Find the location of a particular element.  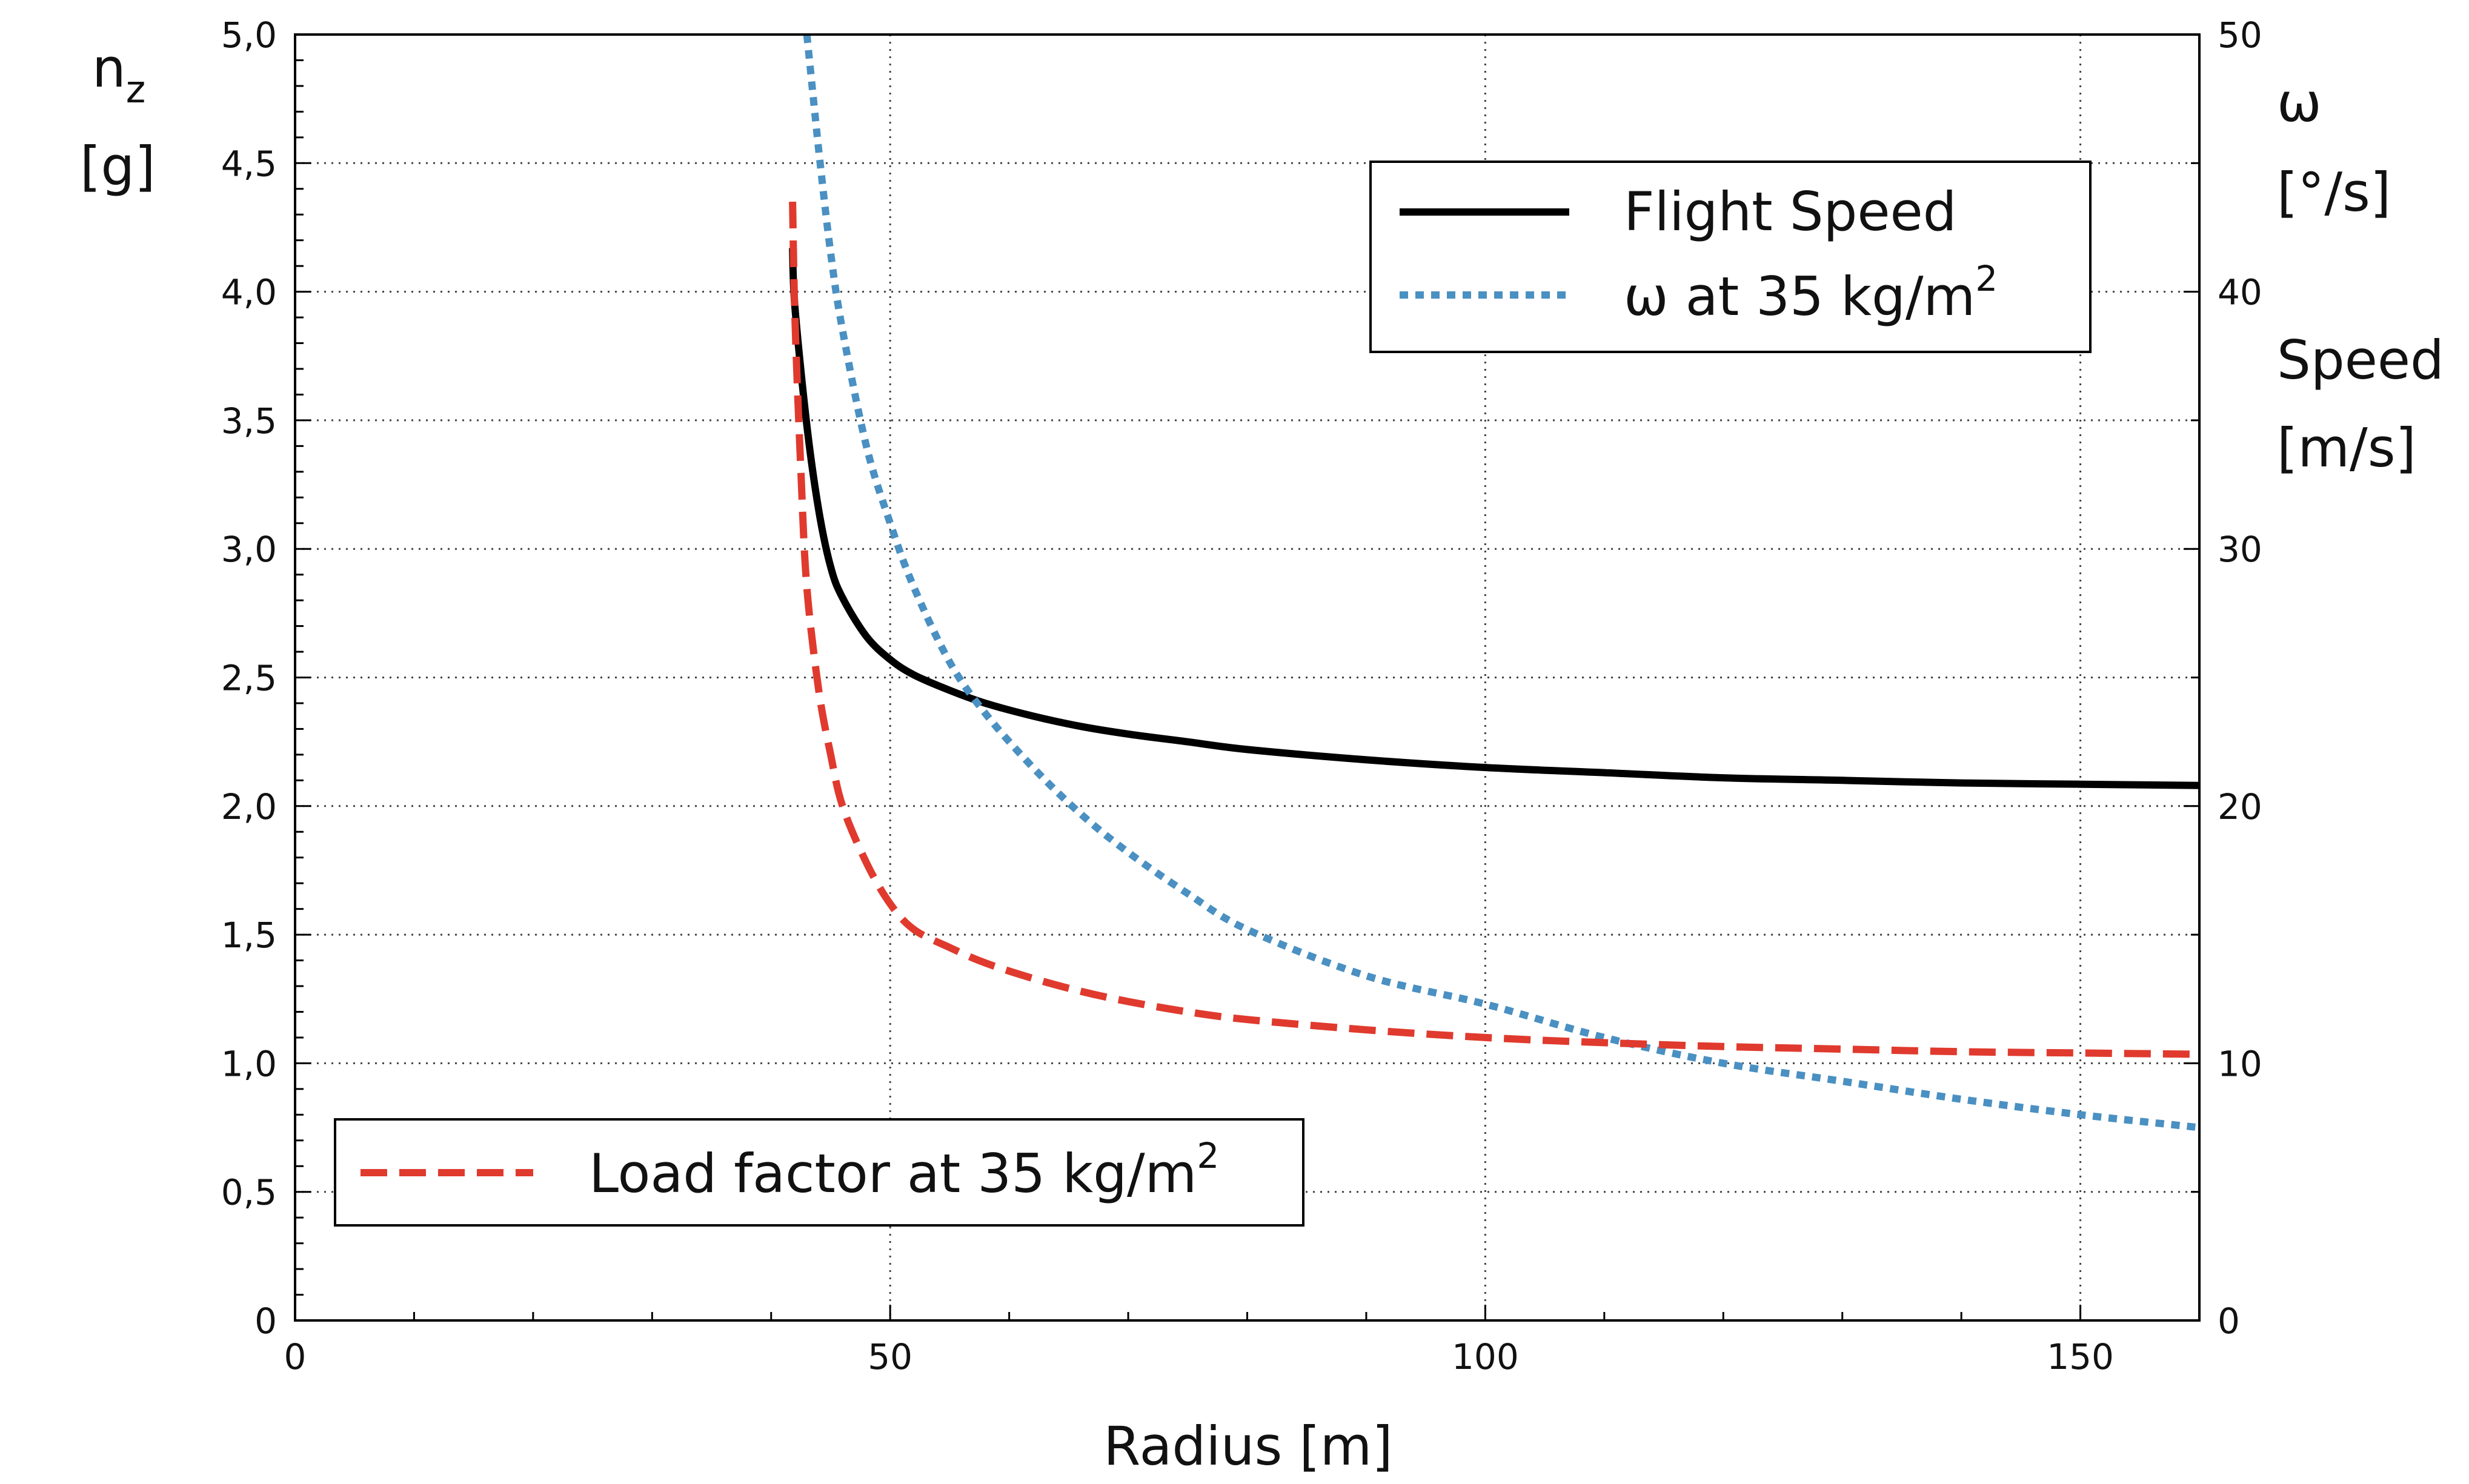

x-axis-title: Radius [m] is located at coordinates (1247, 1446).